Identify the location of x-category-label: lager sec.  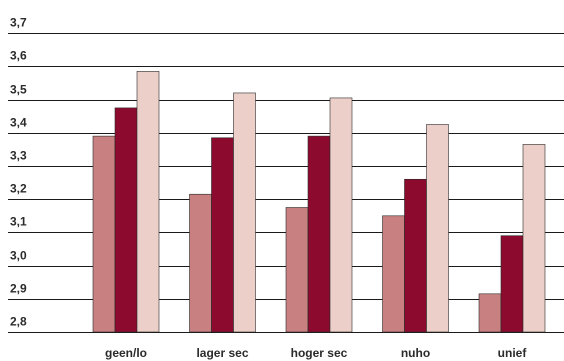
(222, 353).